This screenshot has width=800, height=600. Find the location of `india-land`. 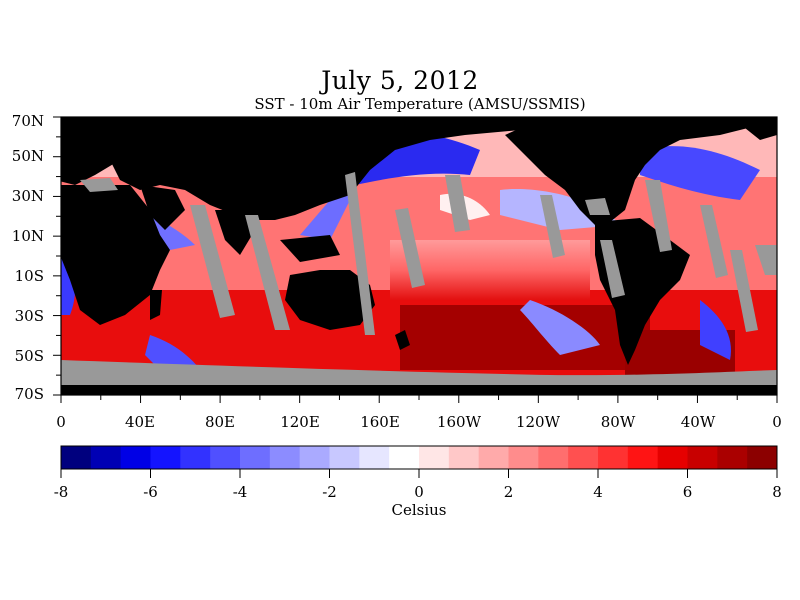

india-land is located at coordinates (235, 232).